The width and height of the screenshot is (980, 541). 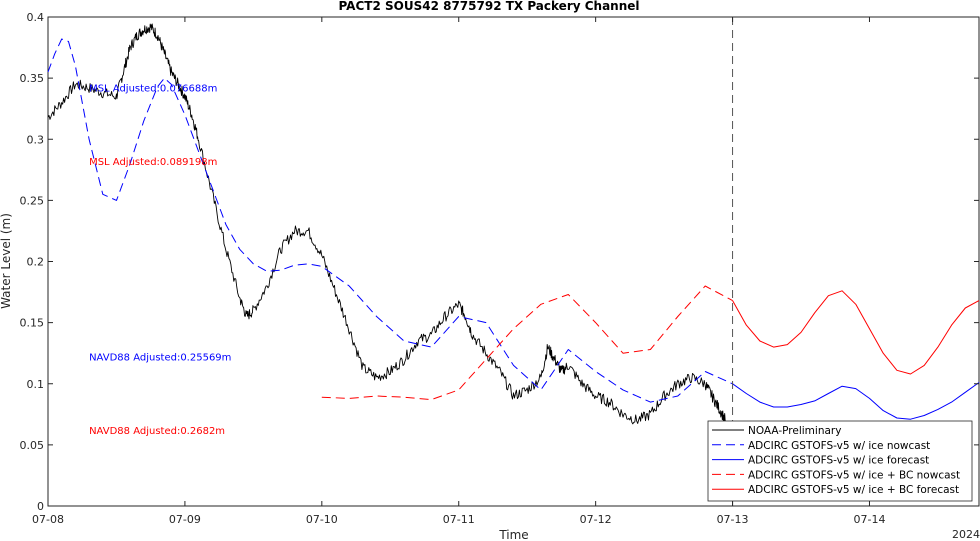 I want to click on legend-entry: ADCIRC GSTOFS-v5 w/ ice forecast, so click(x=838, y=461).